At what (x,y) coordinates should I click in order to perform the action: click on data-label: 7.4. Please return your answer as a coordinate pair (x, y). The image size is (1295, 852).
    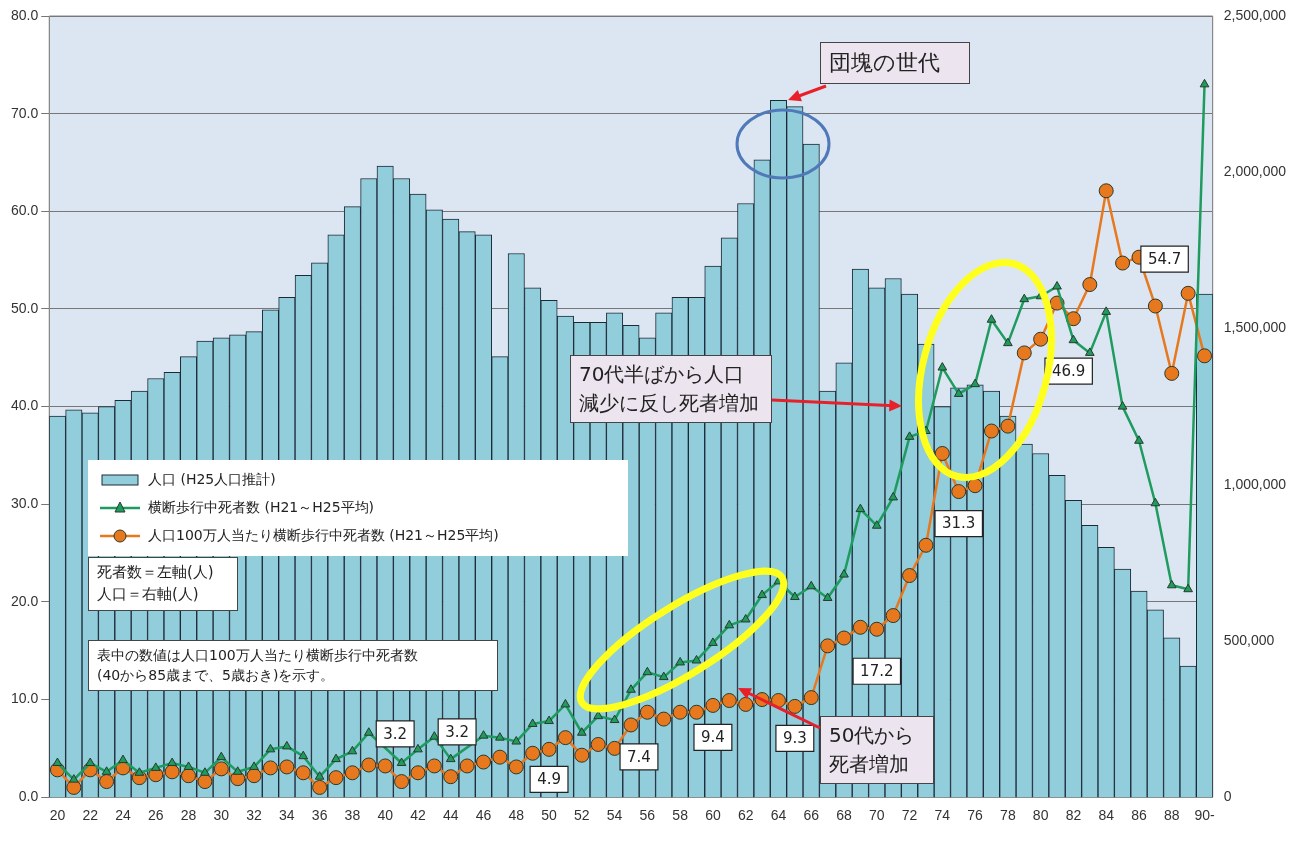
    Looking at the image, I should click on (639, 756).